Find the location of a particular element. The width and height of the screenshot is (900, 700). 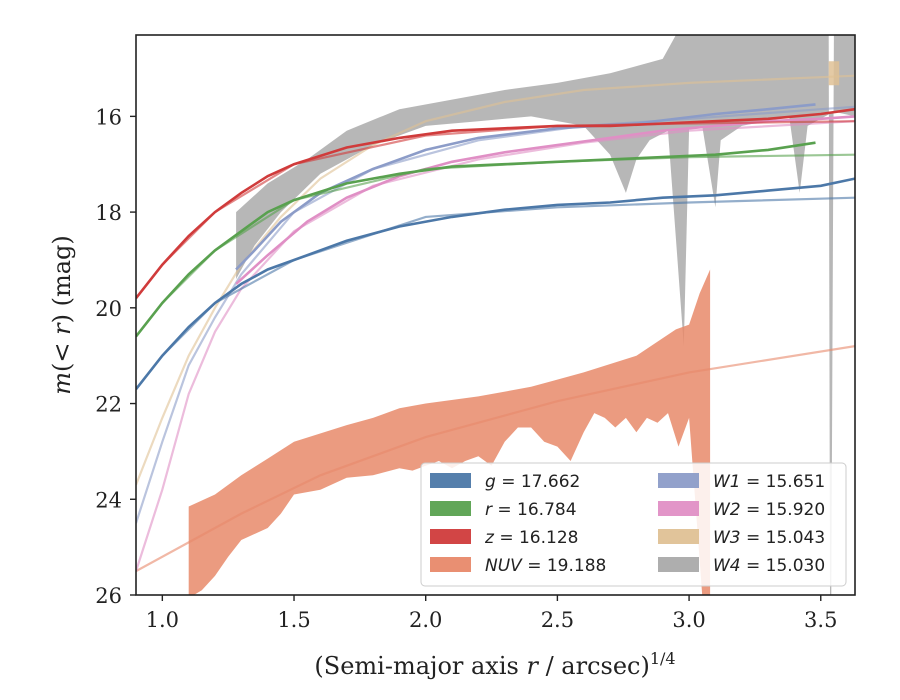

legend-swatch-w4 is located at coordinates (678, 564).